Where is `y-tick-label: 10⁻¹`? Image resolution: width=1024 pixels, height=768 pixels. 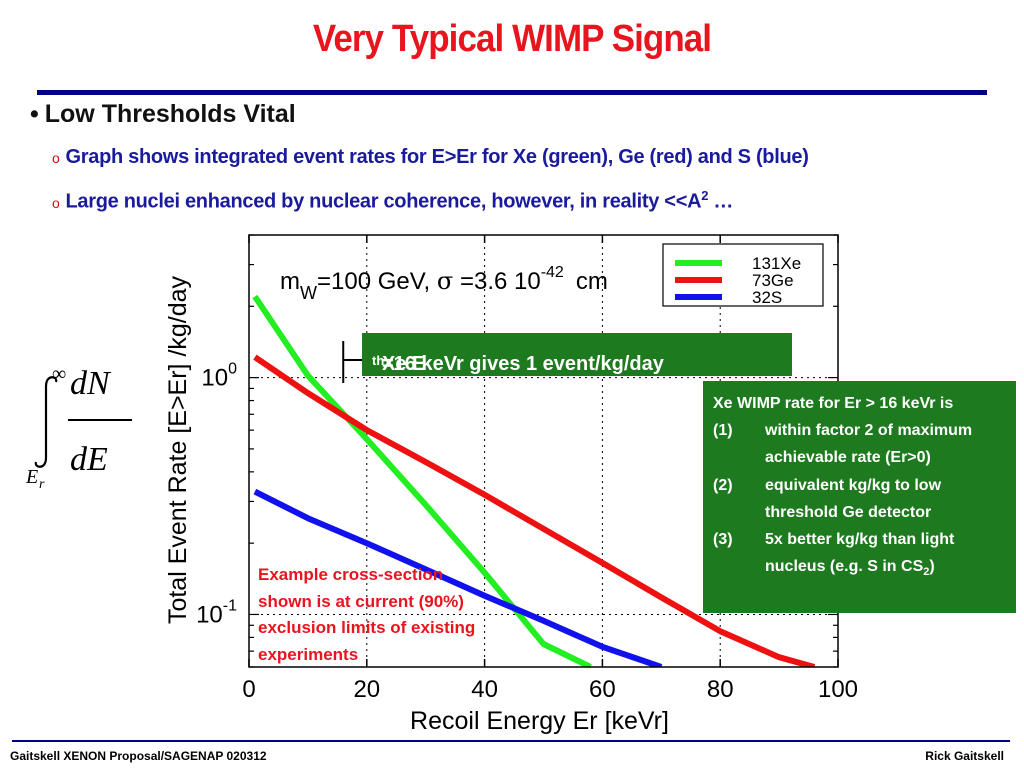
y-tick-label: 10⁻¹ is located at coordinates (216, 612).